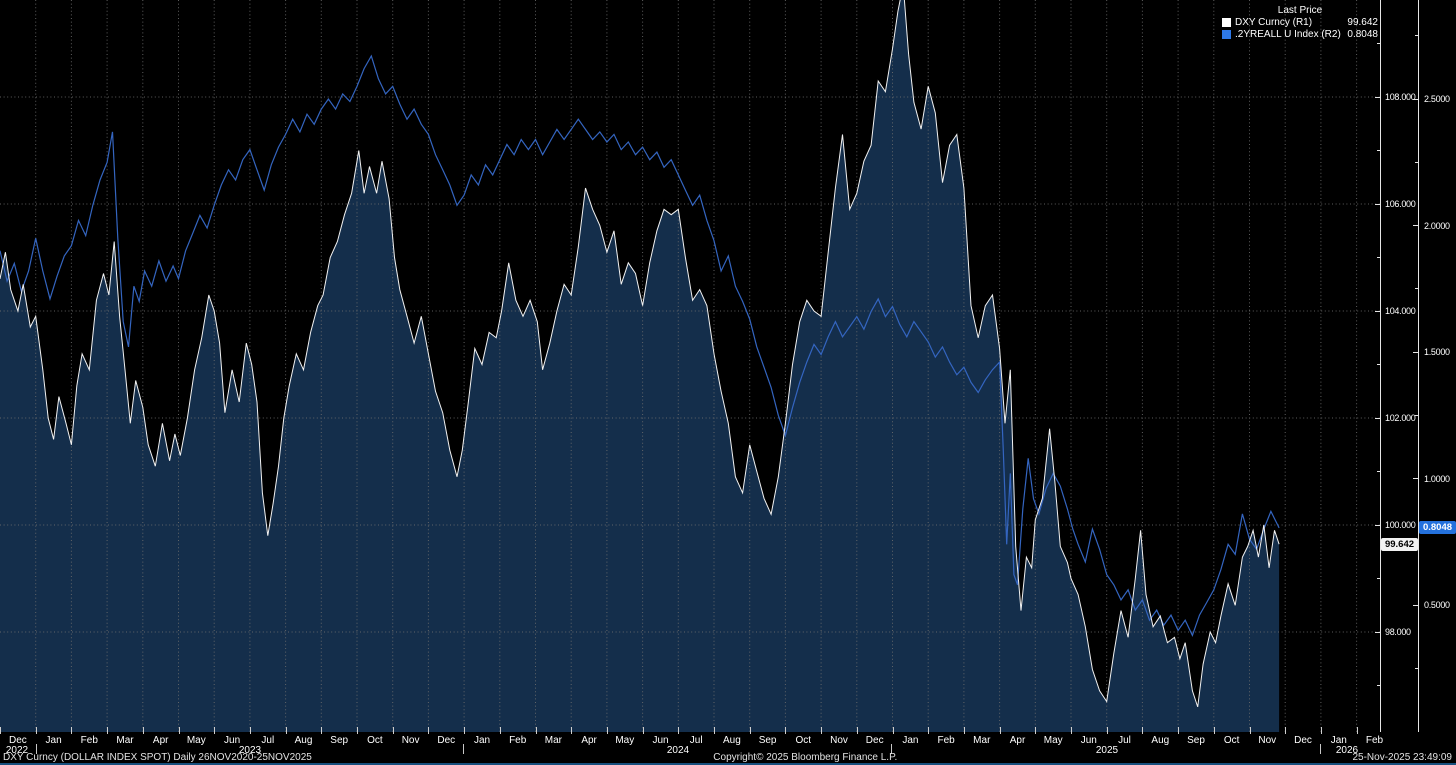  I want to click on last-price-badge-dxy: 99.642, so click(1399, 544).